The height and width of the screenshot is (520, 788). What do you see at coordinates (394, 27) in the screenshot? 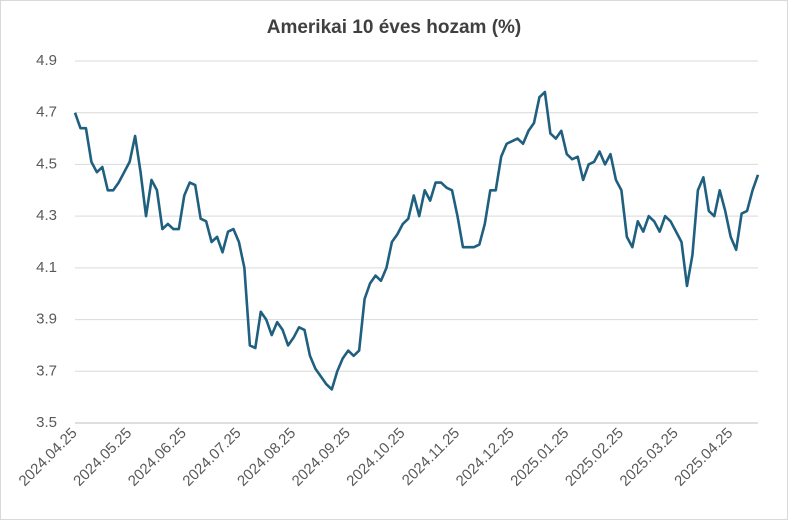
I see `chart-title: Amerikai 10 éves hozam (%)` at bounding box center [394, 27].